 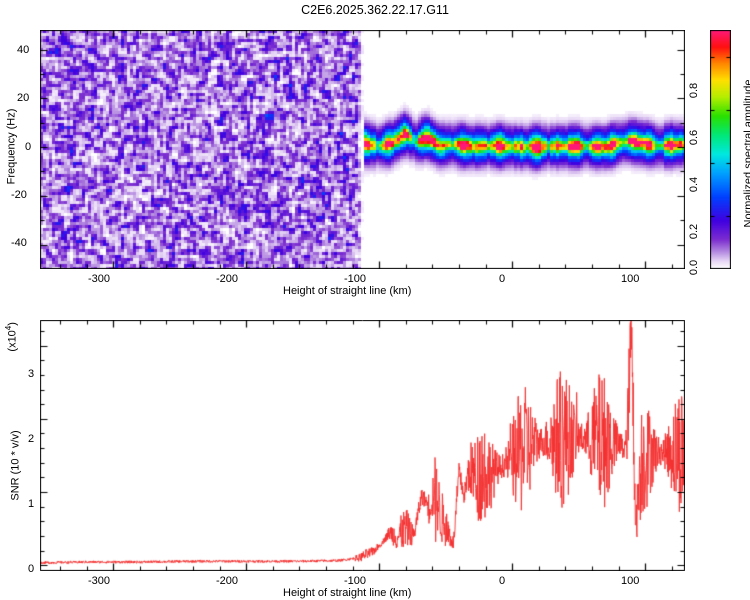 I want to click on colorbar-tick-label: 0.8, so click(x=694, y=90).